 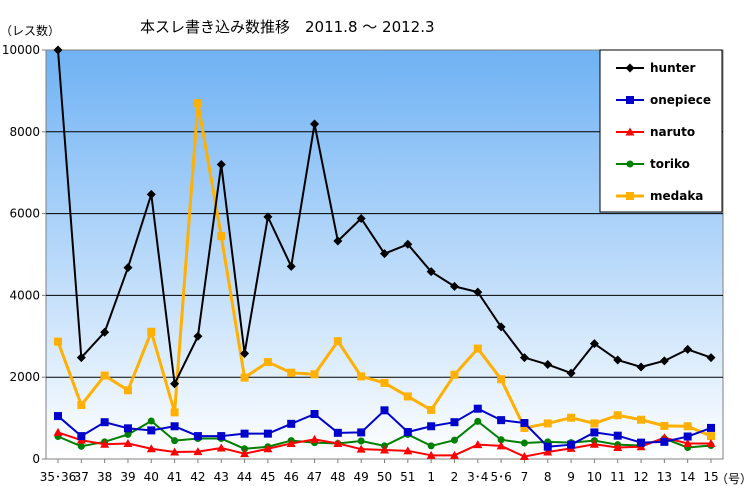 What do you see at coordinates (104, 477) in the screenshot?
I see `x-tick-label: 38` at bounding box center [104, 477].